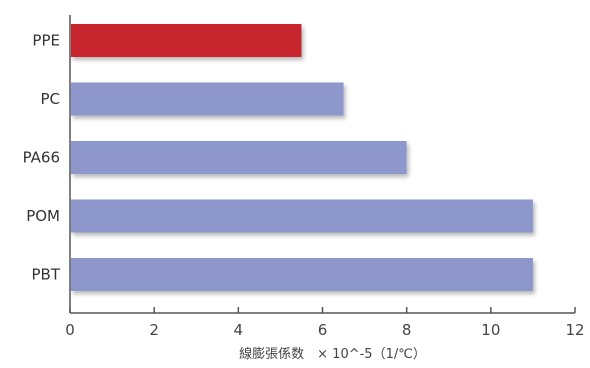  I want to click on category-label-pc: PC, so click(50, 99).